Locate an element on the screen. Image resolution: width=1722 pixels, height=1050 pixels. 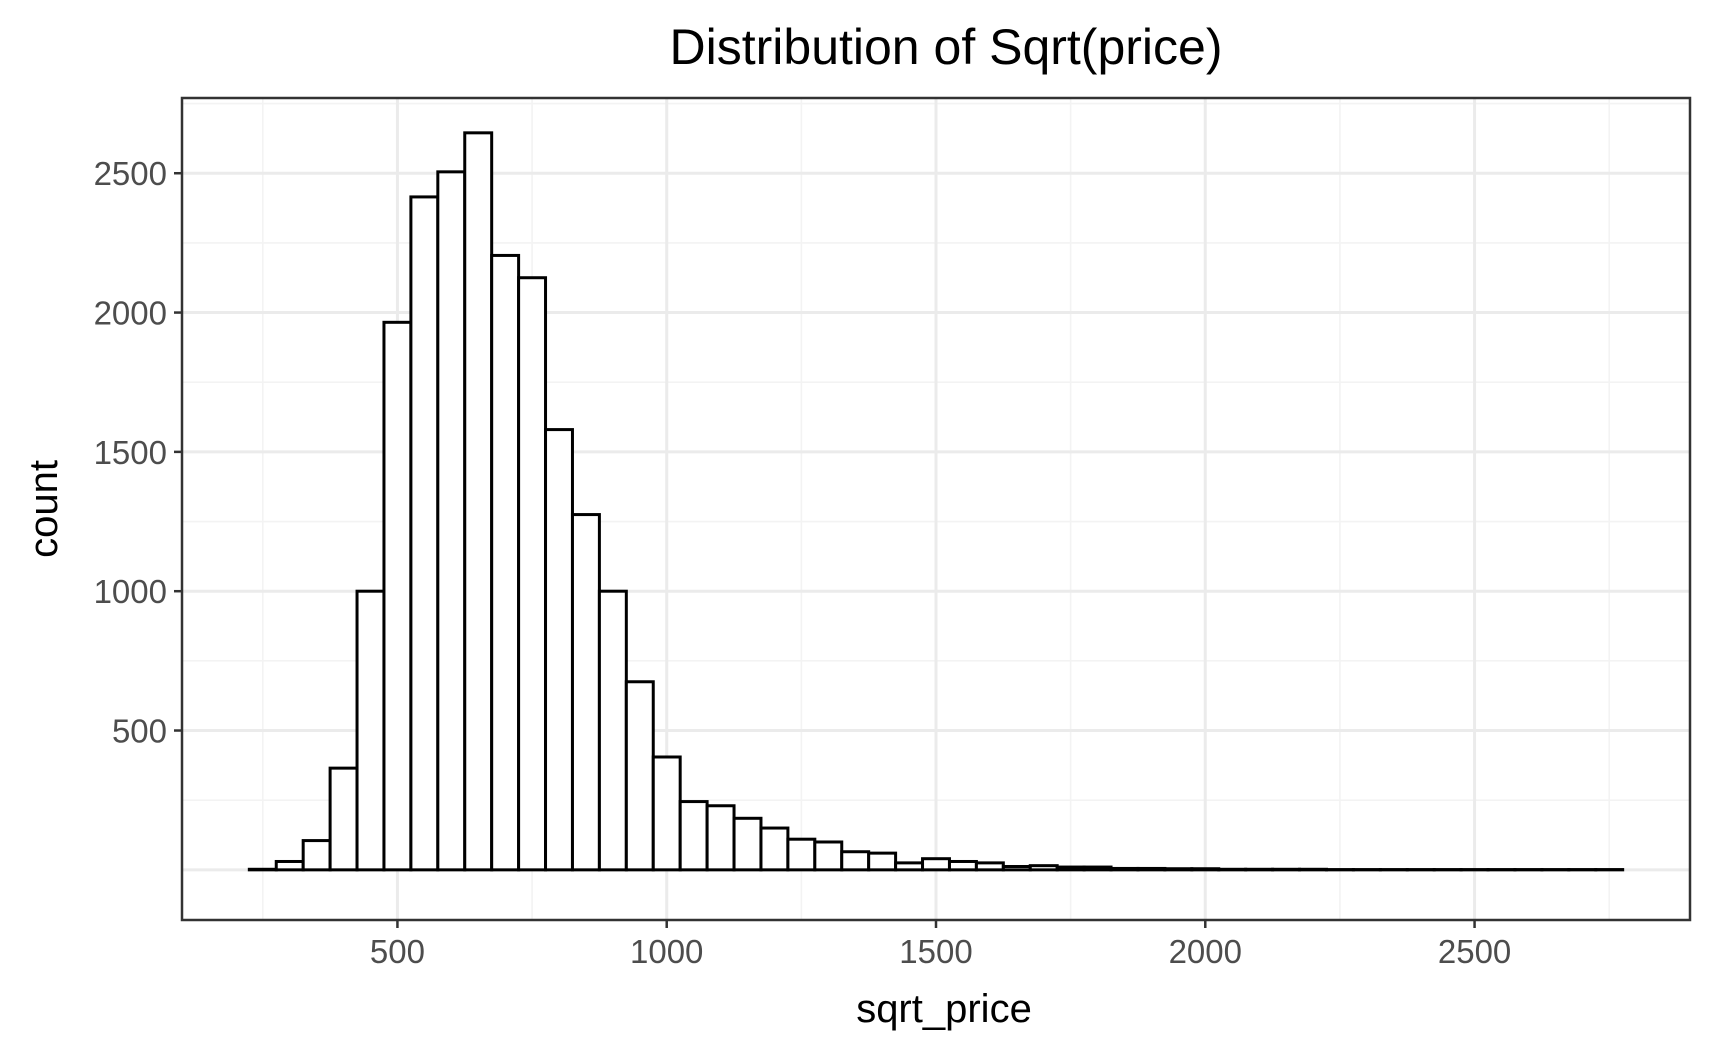
x-axis-title: sqrt_price is located at coordinates (944, 1009).